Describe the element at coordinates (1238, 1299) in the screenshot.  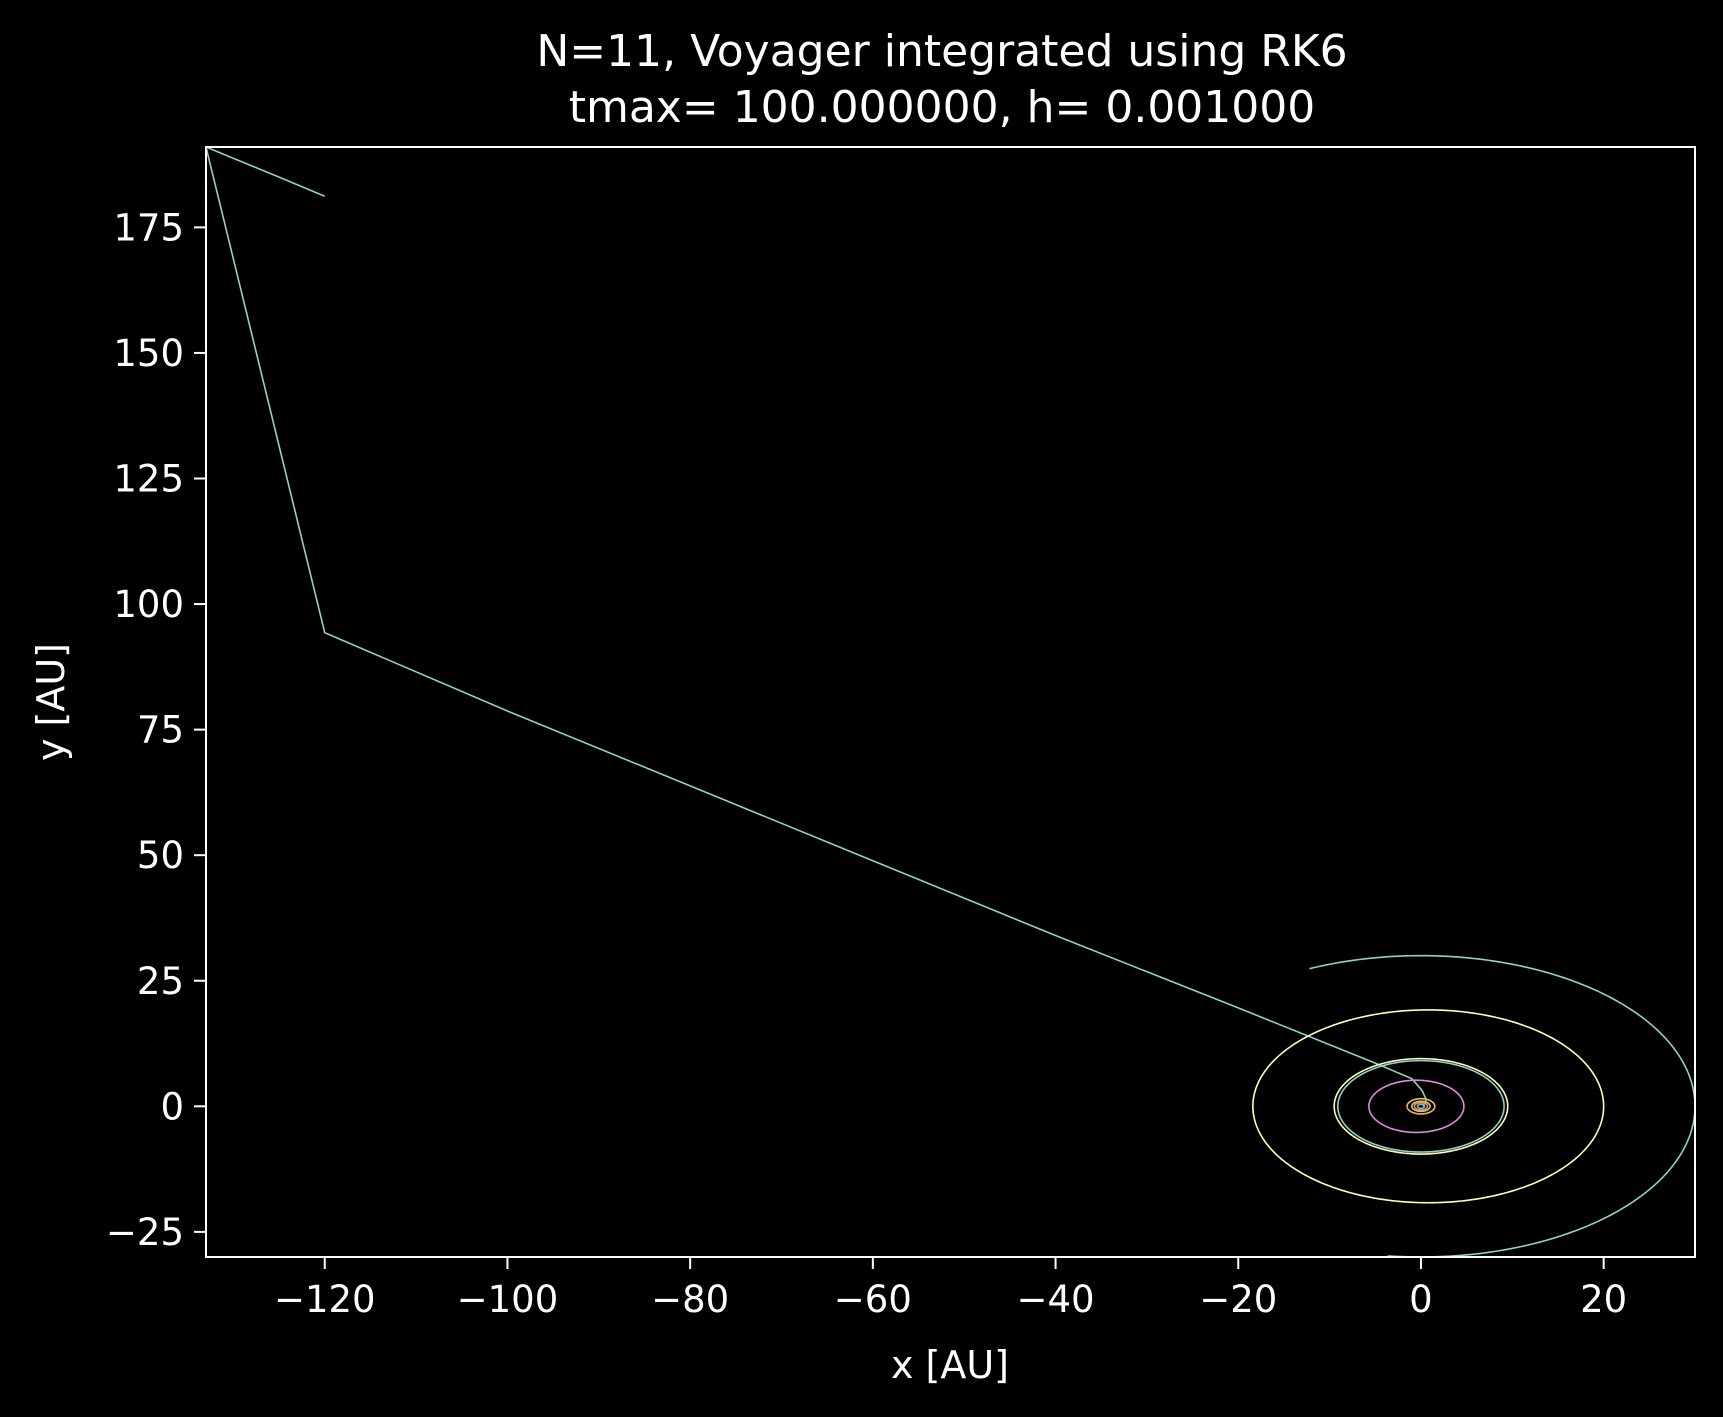
I see `x-tick-label: −20` at that location.